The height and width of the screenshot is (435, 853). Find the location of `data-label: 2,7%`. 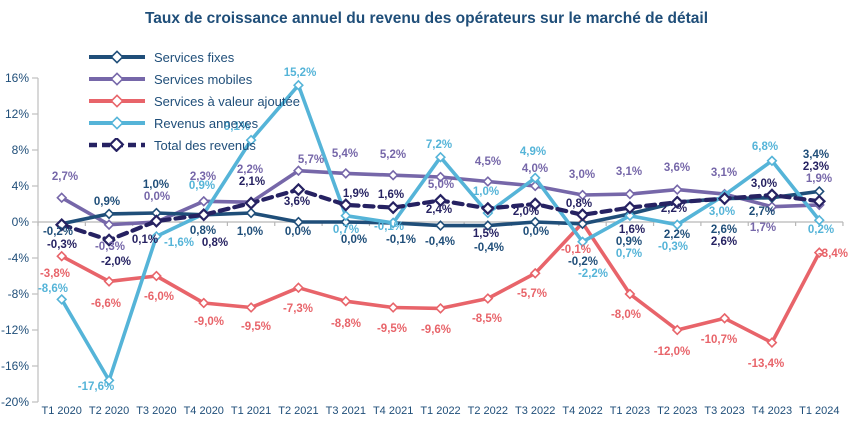

data-label: 2,7% is located at coordinates (762, 212).